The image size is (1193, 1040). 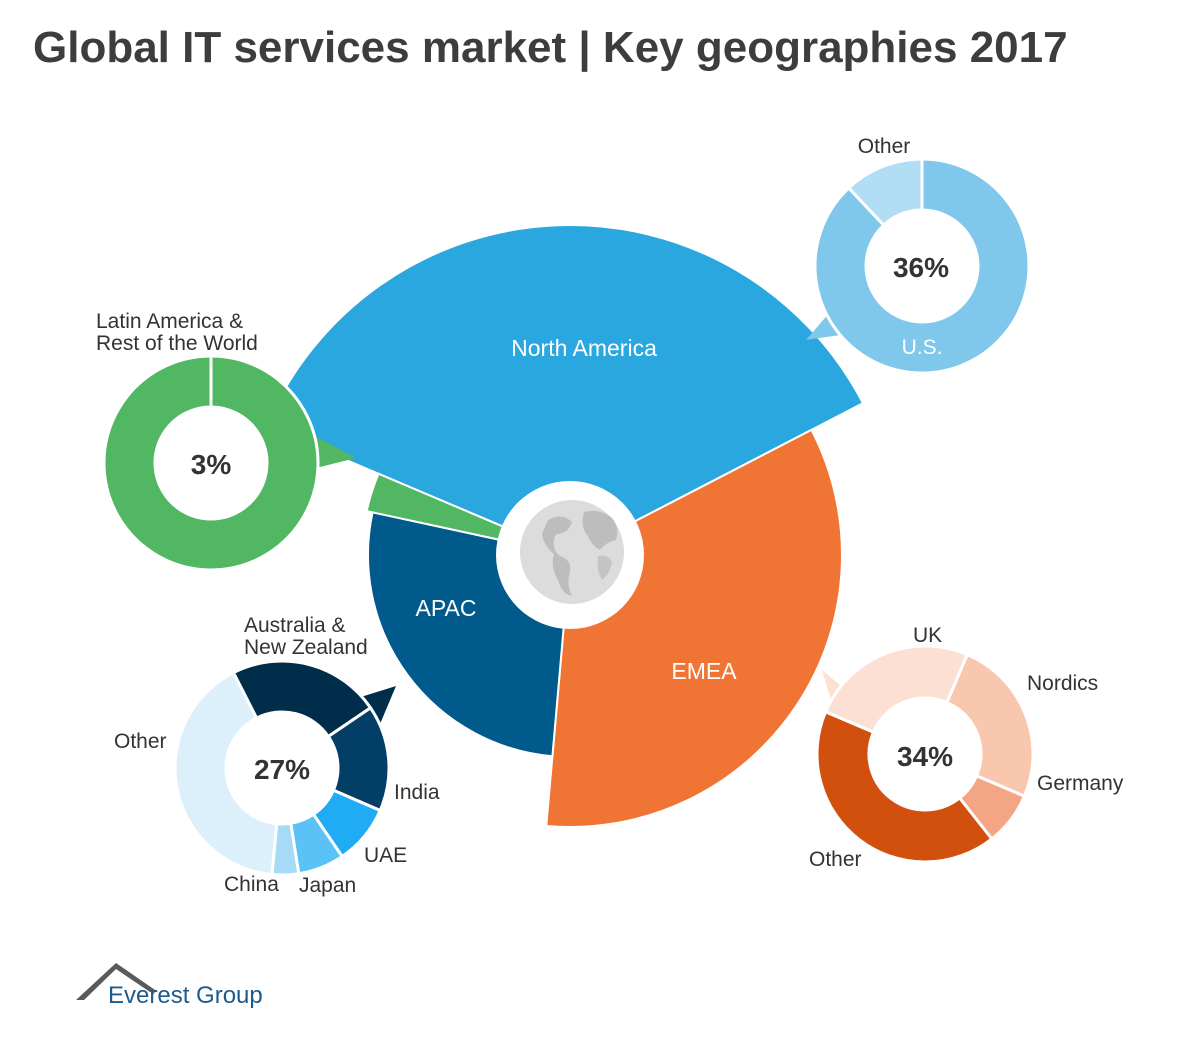 I want to click on everest-group-logo: Everest Group, so click(x=169, y=986).